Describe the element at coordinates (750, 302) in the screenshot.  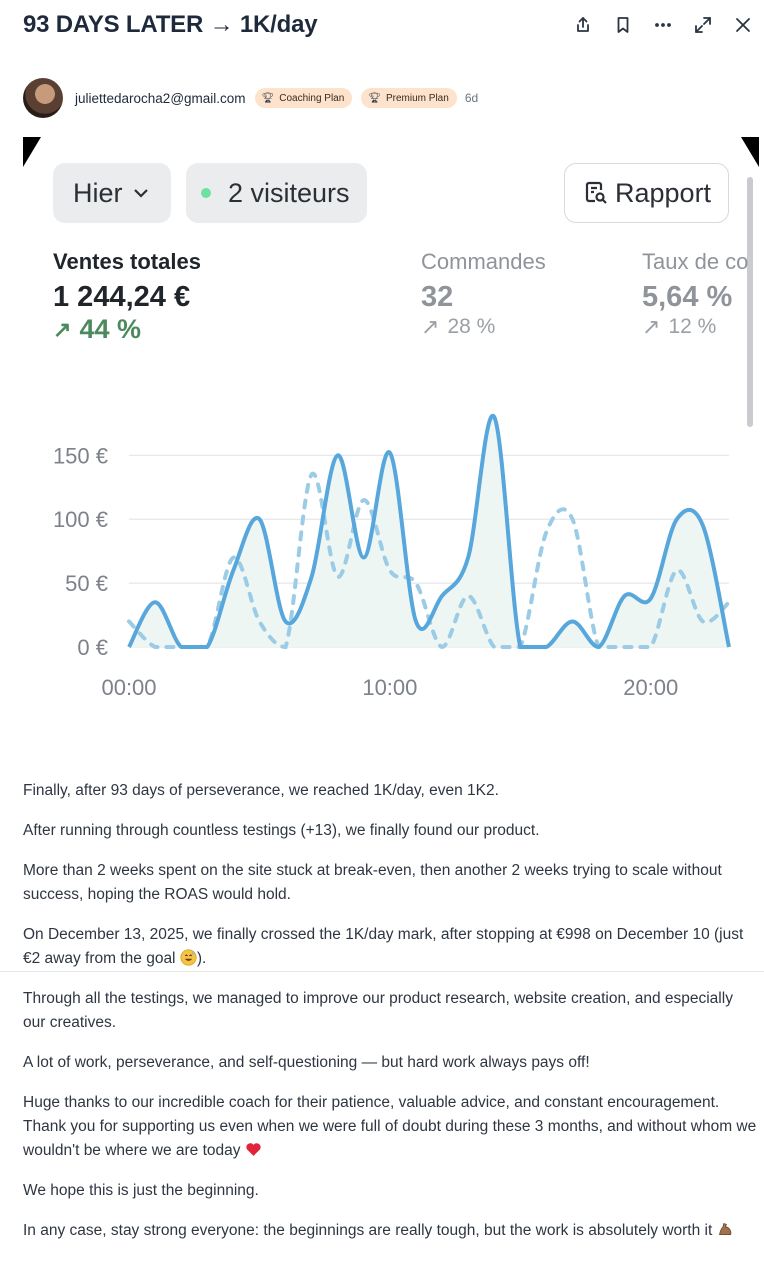
I see `scrollbar` at that location.